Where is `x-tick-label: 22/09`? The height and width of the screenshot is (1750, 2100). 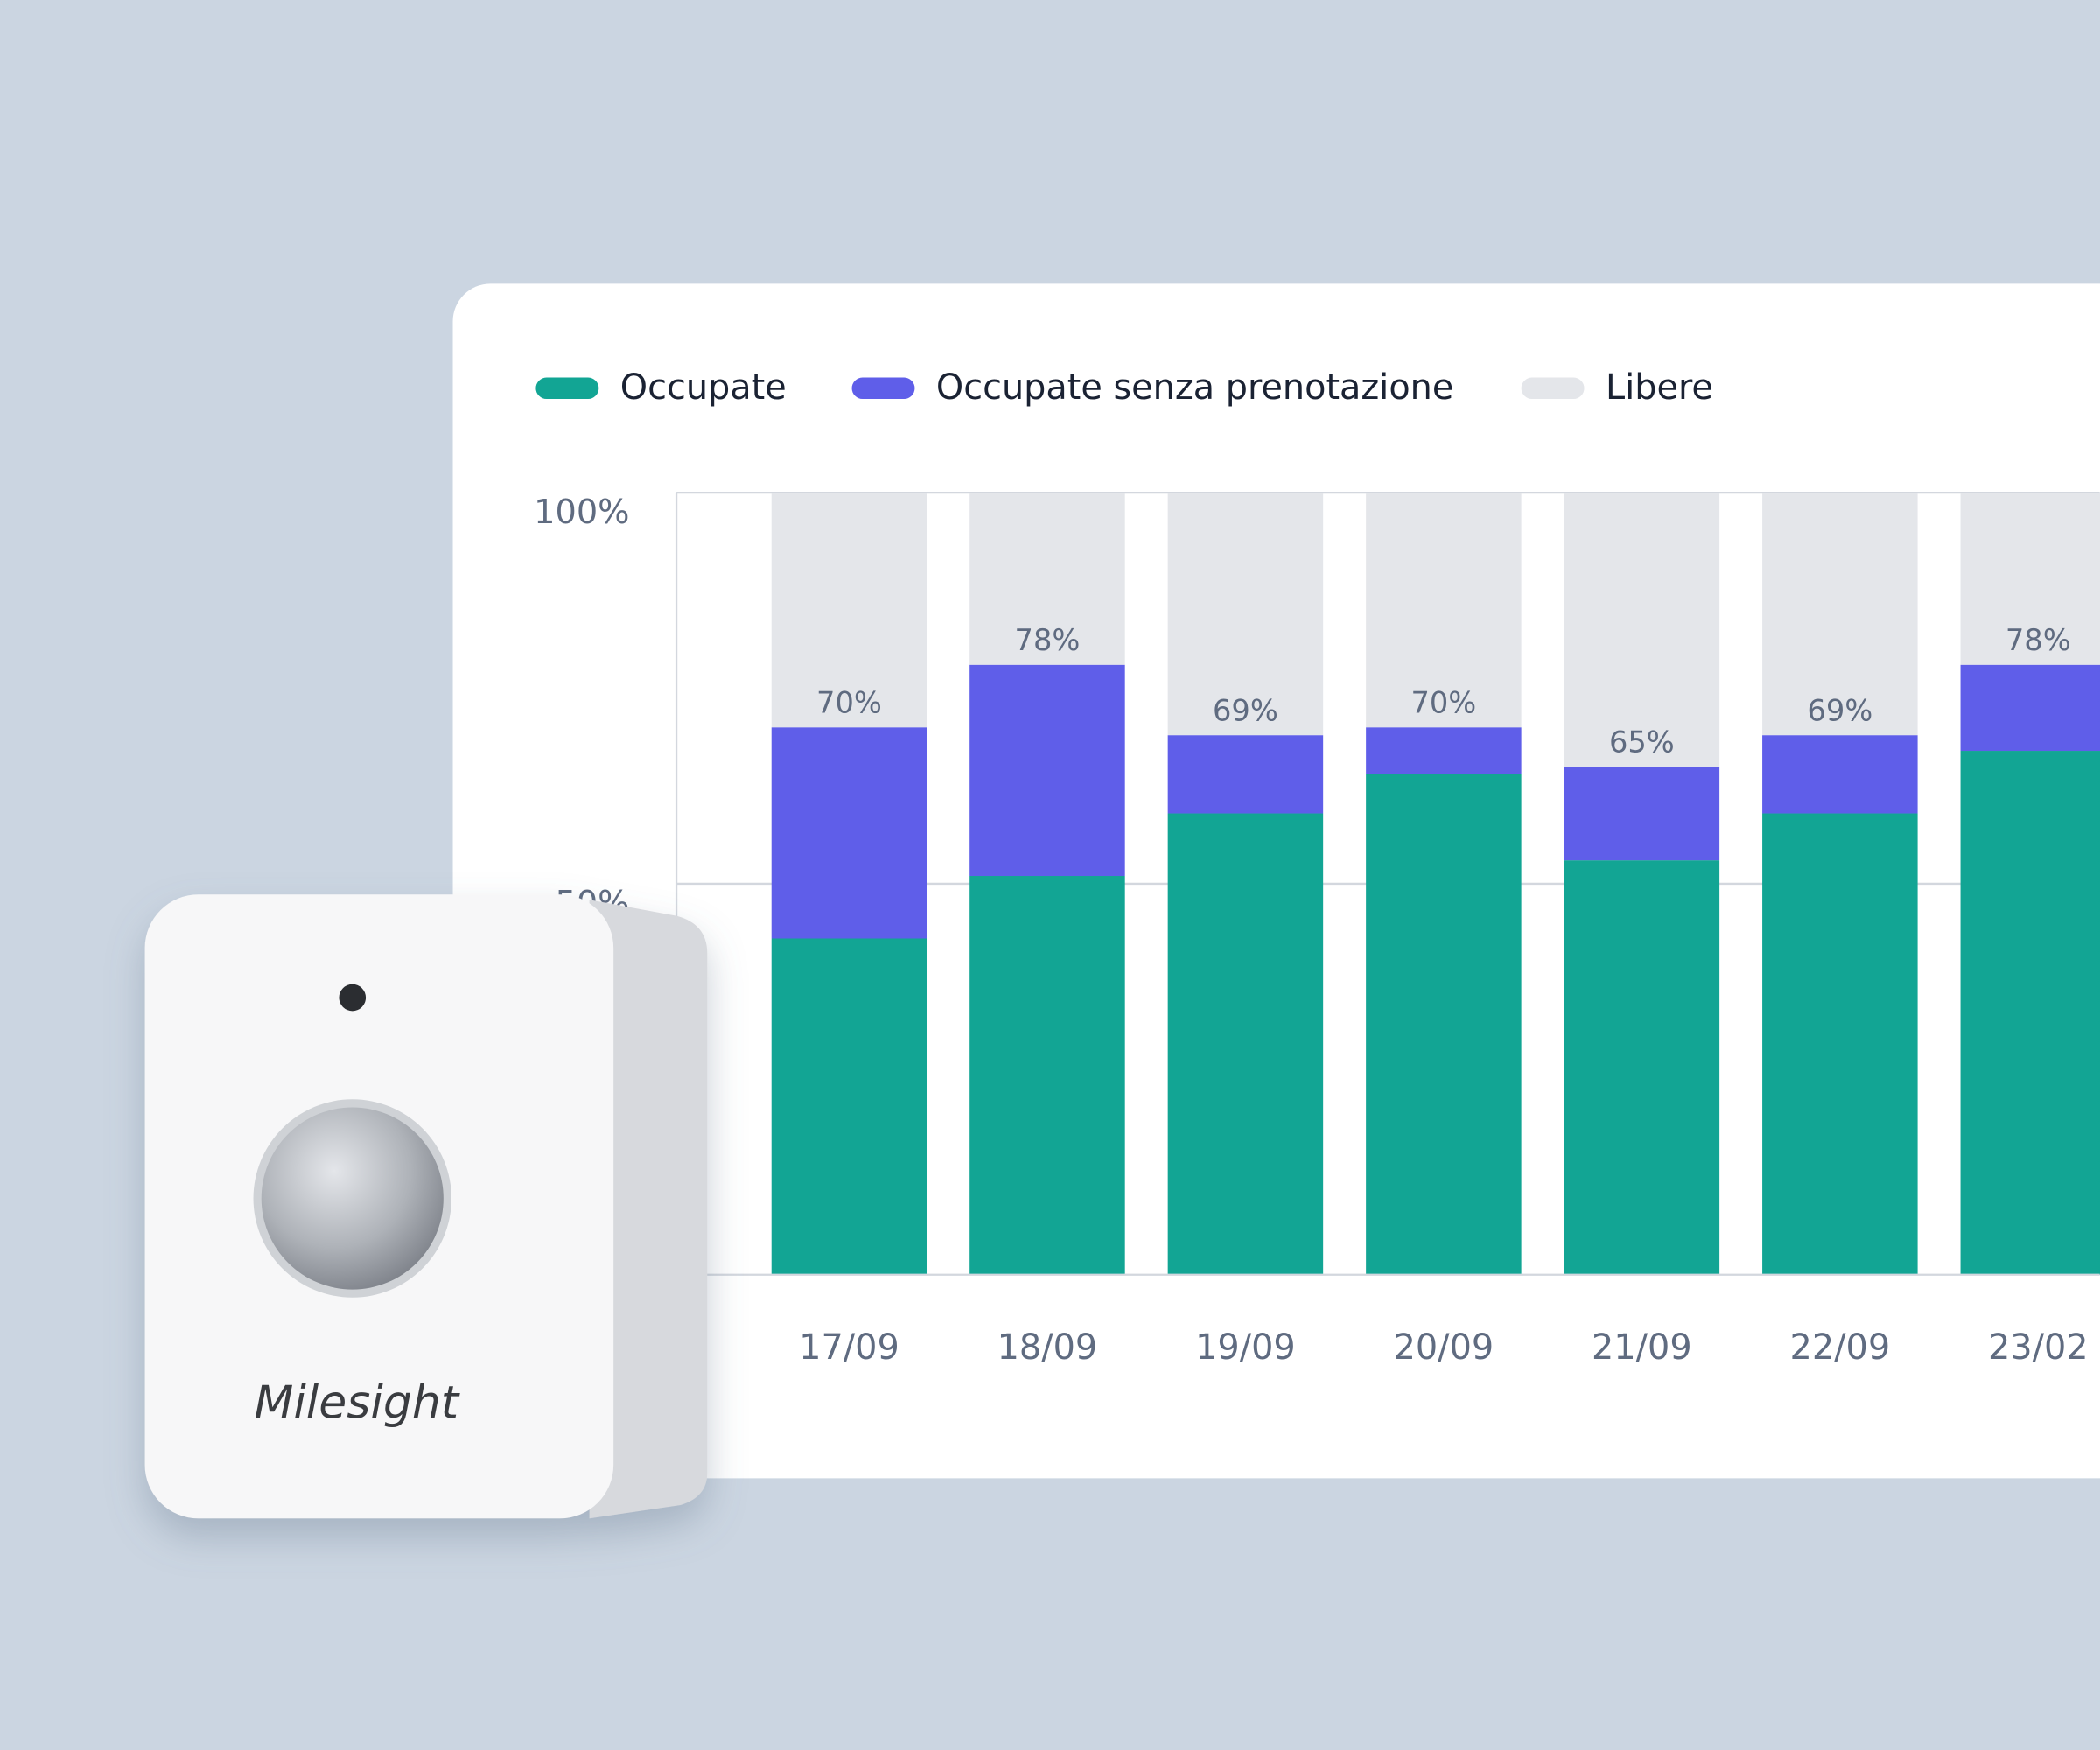
x-tick-label: 22/09 is located at coordinates (1840, 1347).